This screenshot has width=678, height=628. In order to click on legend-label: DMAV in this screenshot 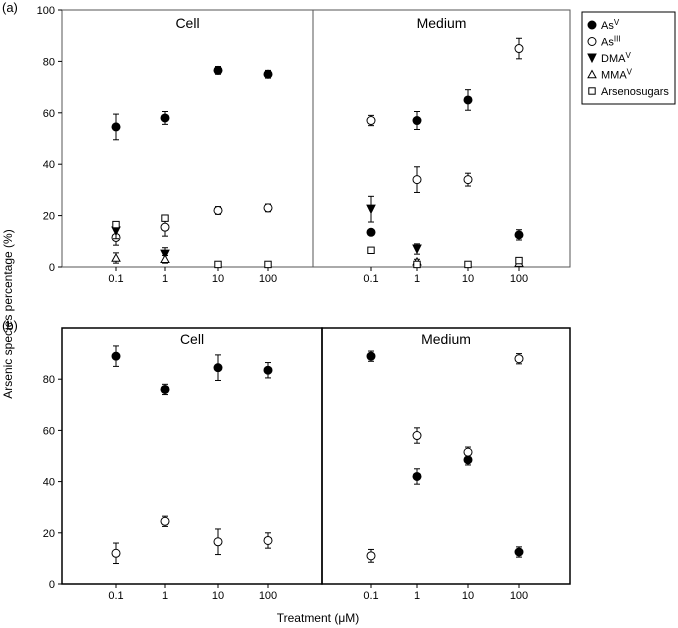, I will do `click(616, 58)`.